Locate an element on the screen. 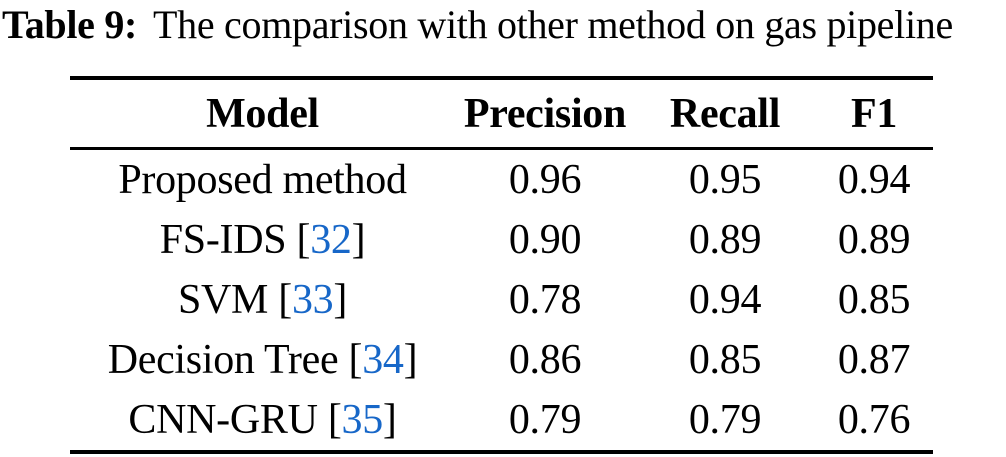 Image resolution: width=1006 pixels, height=457 pixels. precision-cell: 0.86 is located at coordinates (545, 360).